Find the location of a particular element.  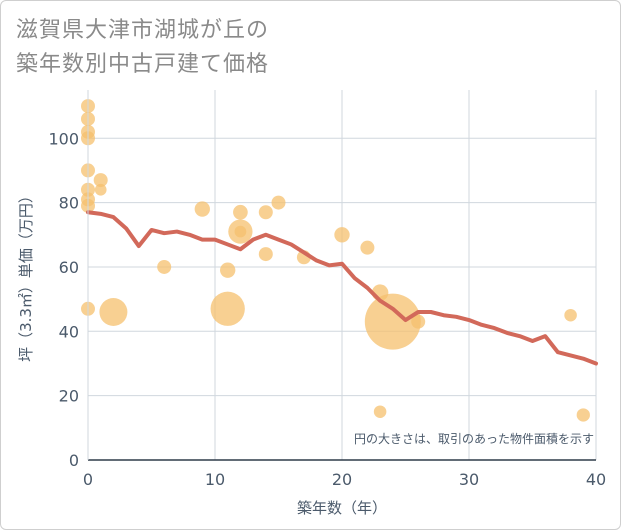

x-tick-label: 30 is located at coordinates (469, 479).